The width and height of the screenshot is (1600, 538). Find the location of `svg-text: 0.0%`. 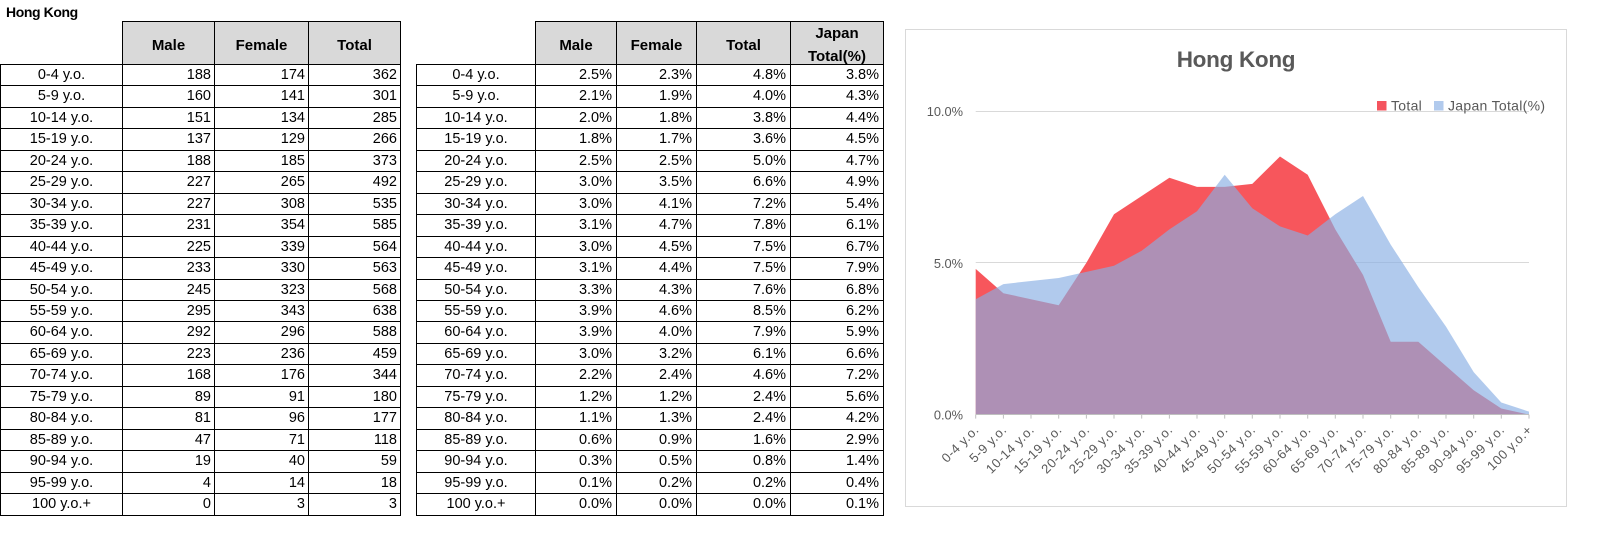

svg-text: 0.0% is located at coordinates (948, 415).